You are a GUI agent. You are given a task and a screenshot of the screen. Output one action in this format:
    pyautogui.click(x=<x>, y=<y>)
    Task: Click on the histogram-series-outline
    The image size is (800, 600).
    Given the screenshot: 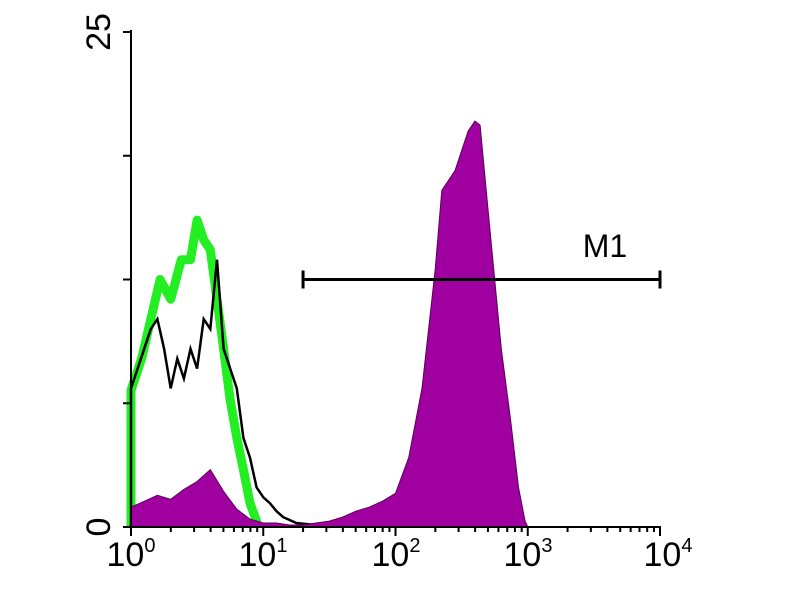 What is the action you would take?
    pyautogui.click(x=229, y=394)
    